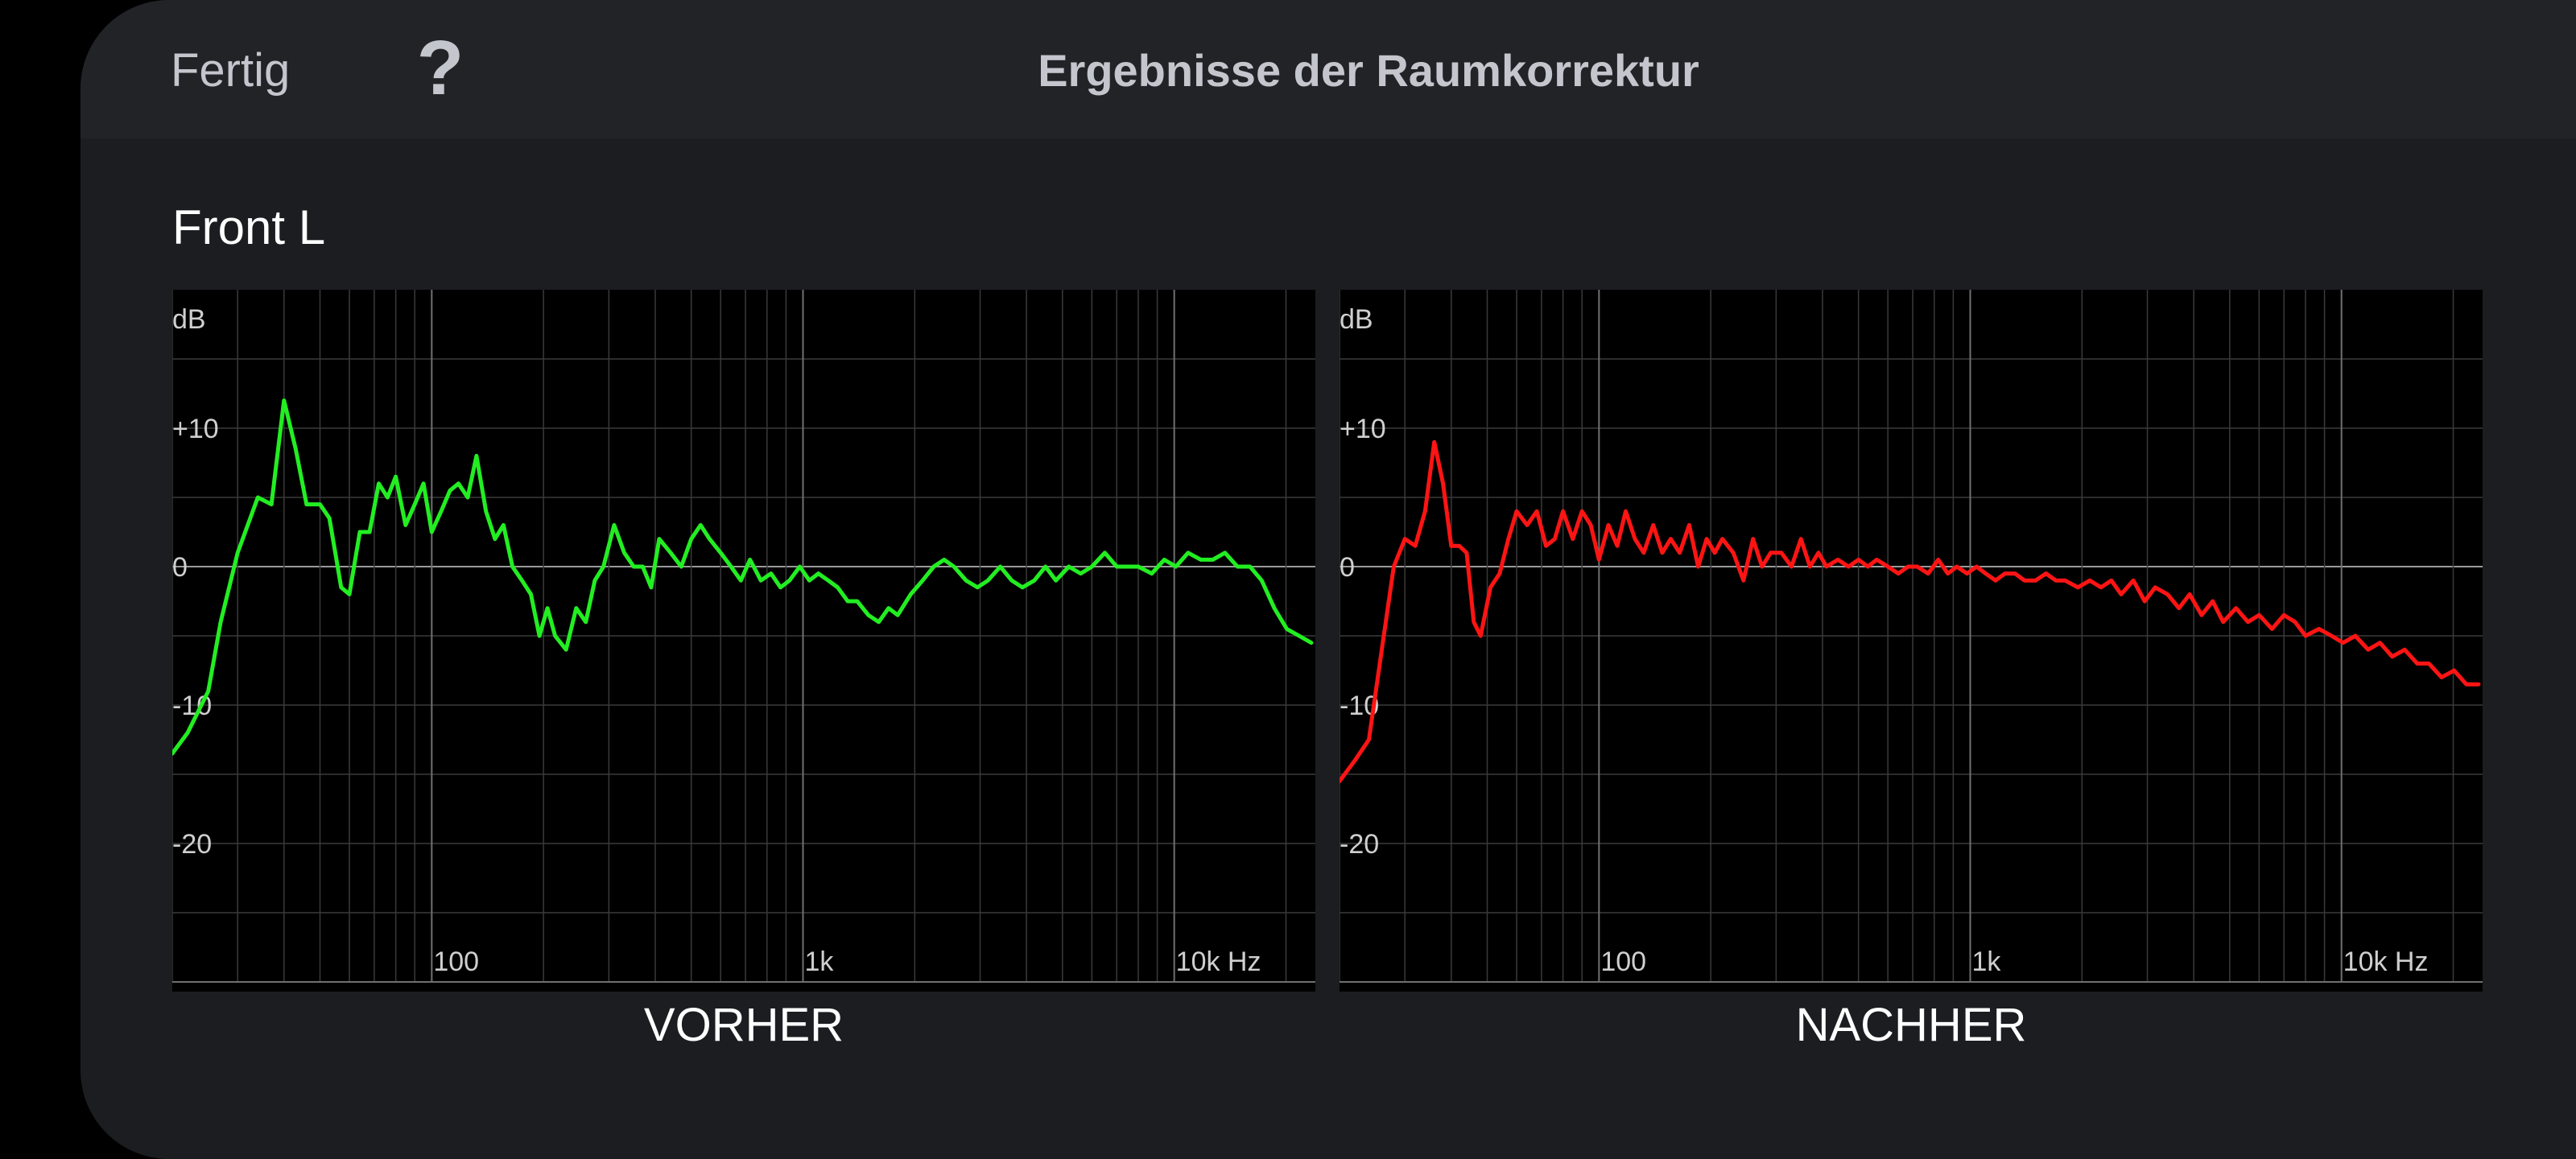 The image size is (2576, 1159). What do you see at coordinates (1368, 70) in the screenshot?
I see `page-title: Ergebnisse der Raumkorrektur` at bounding box center [1368, 70].